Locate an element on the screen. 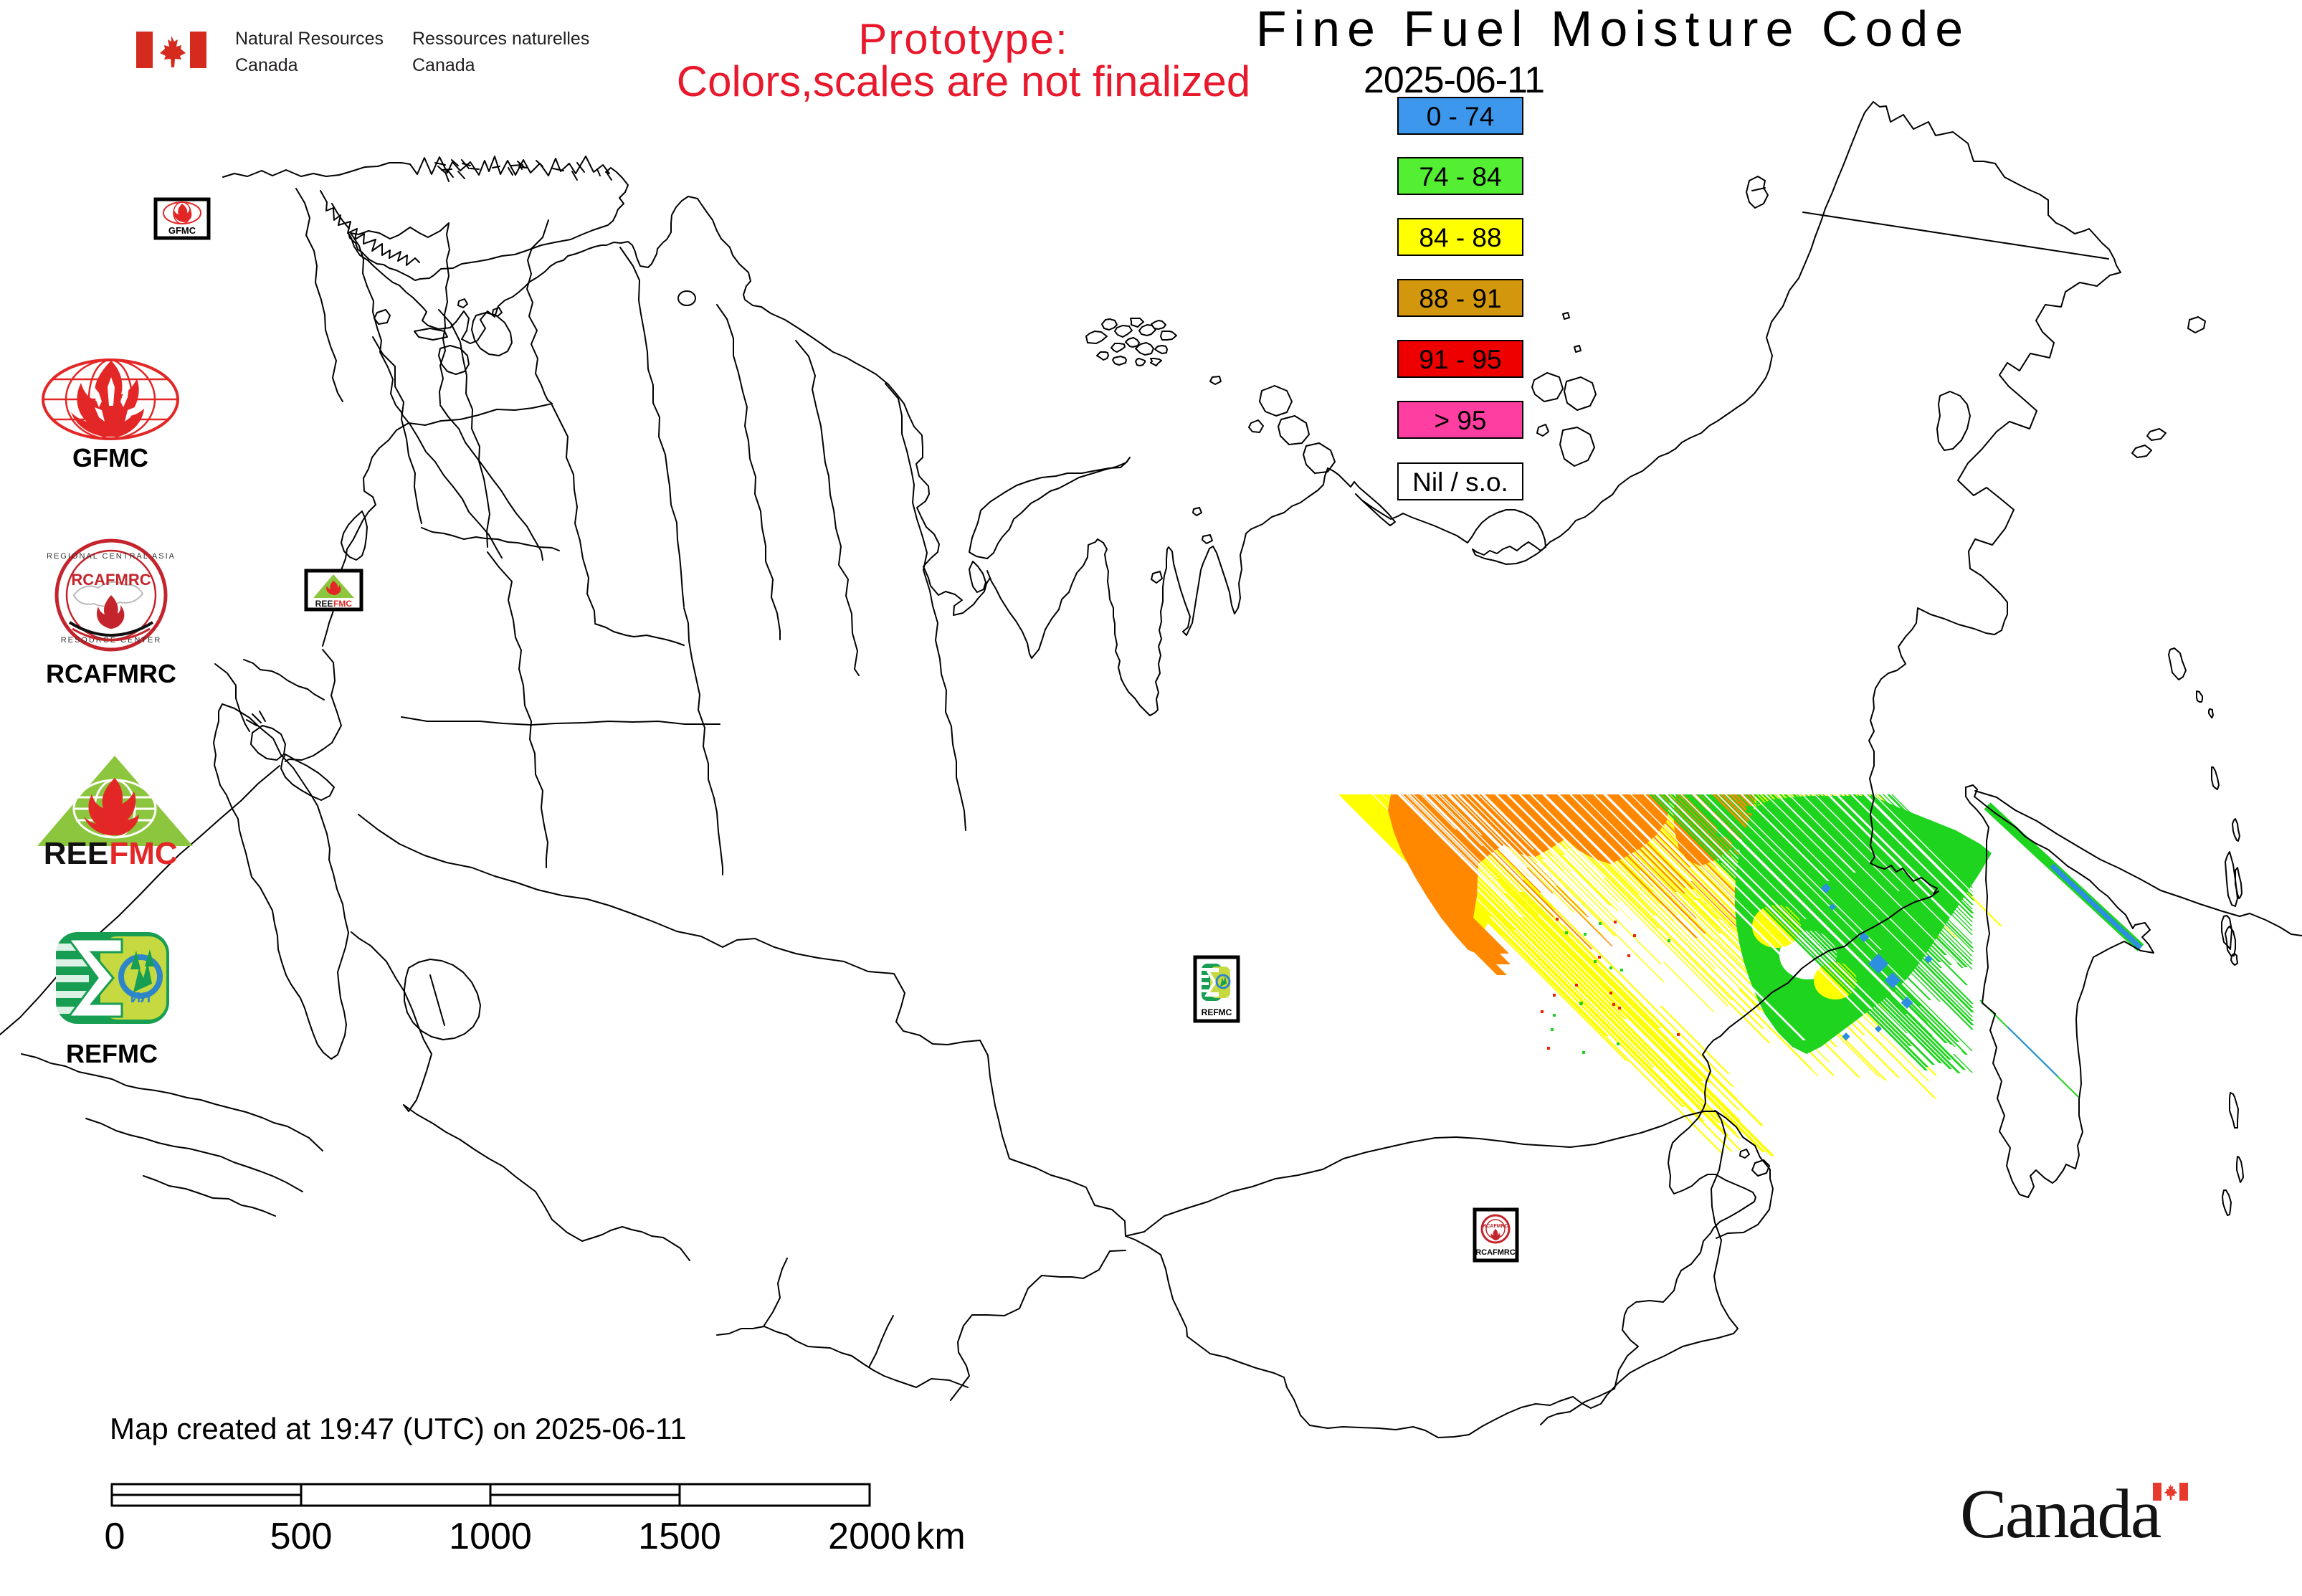 The height and width of the screenshot is (1596, 2302). svg-text: 88 - 91 is located at coordinates (1460, 298).